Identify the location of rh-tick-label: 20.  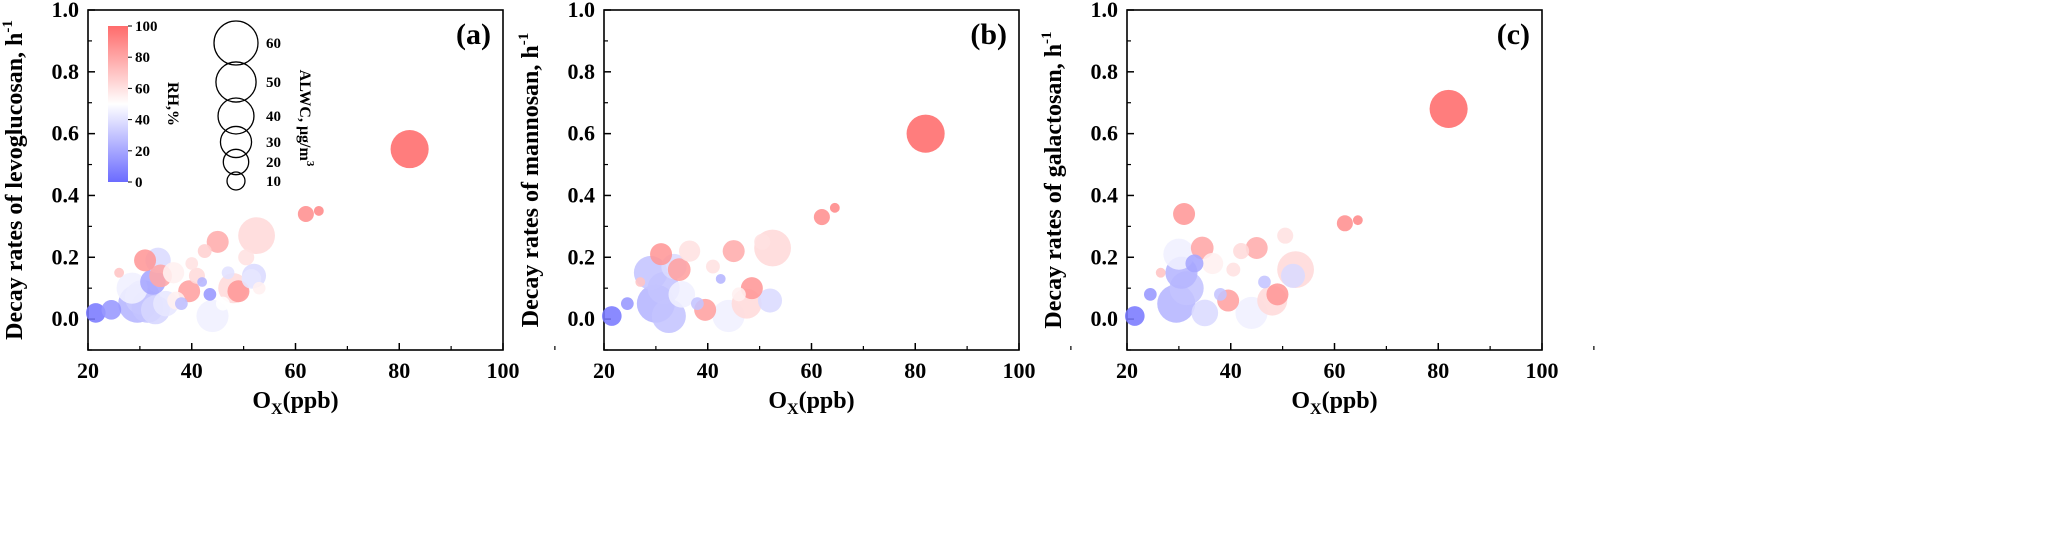
(142, 152).